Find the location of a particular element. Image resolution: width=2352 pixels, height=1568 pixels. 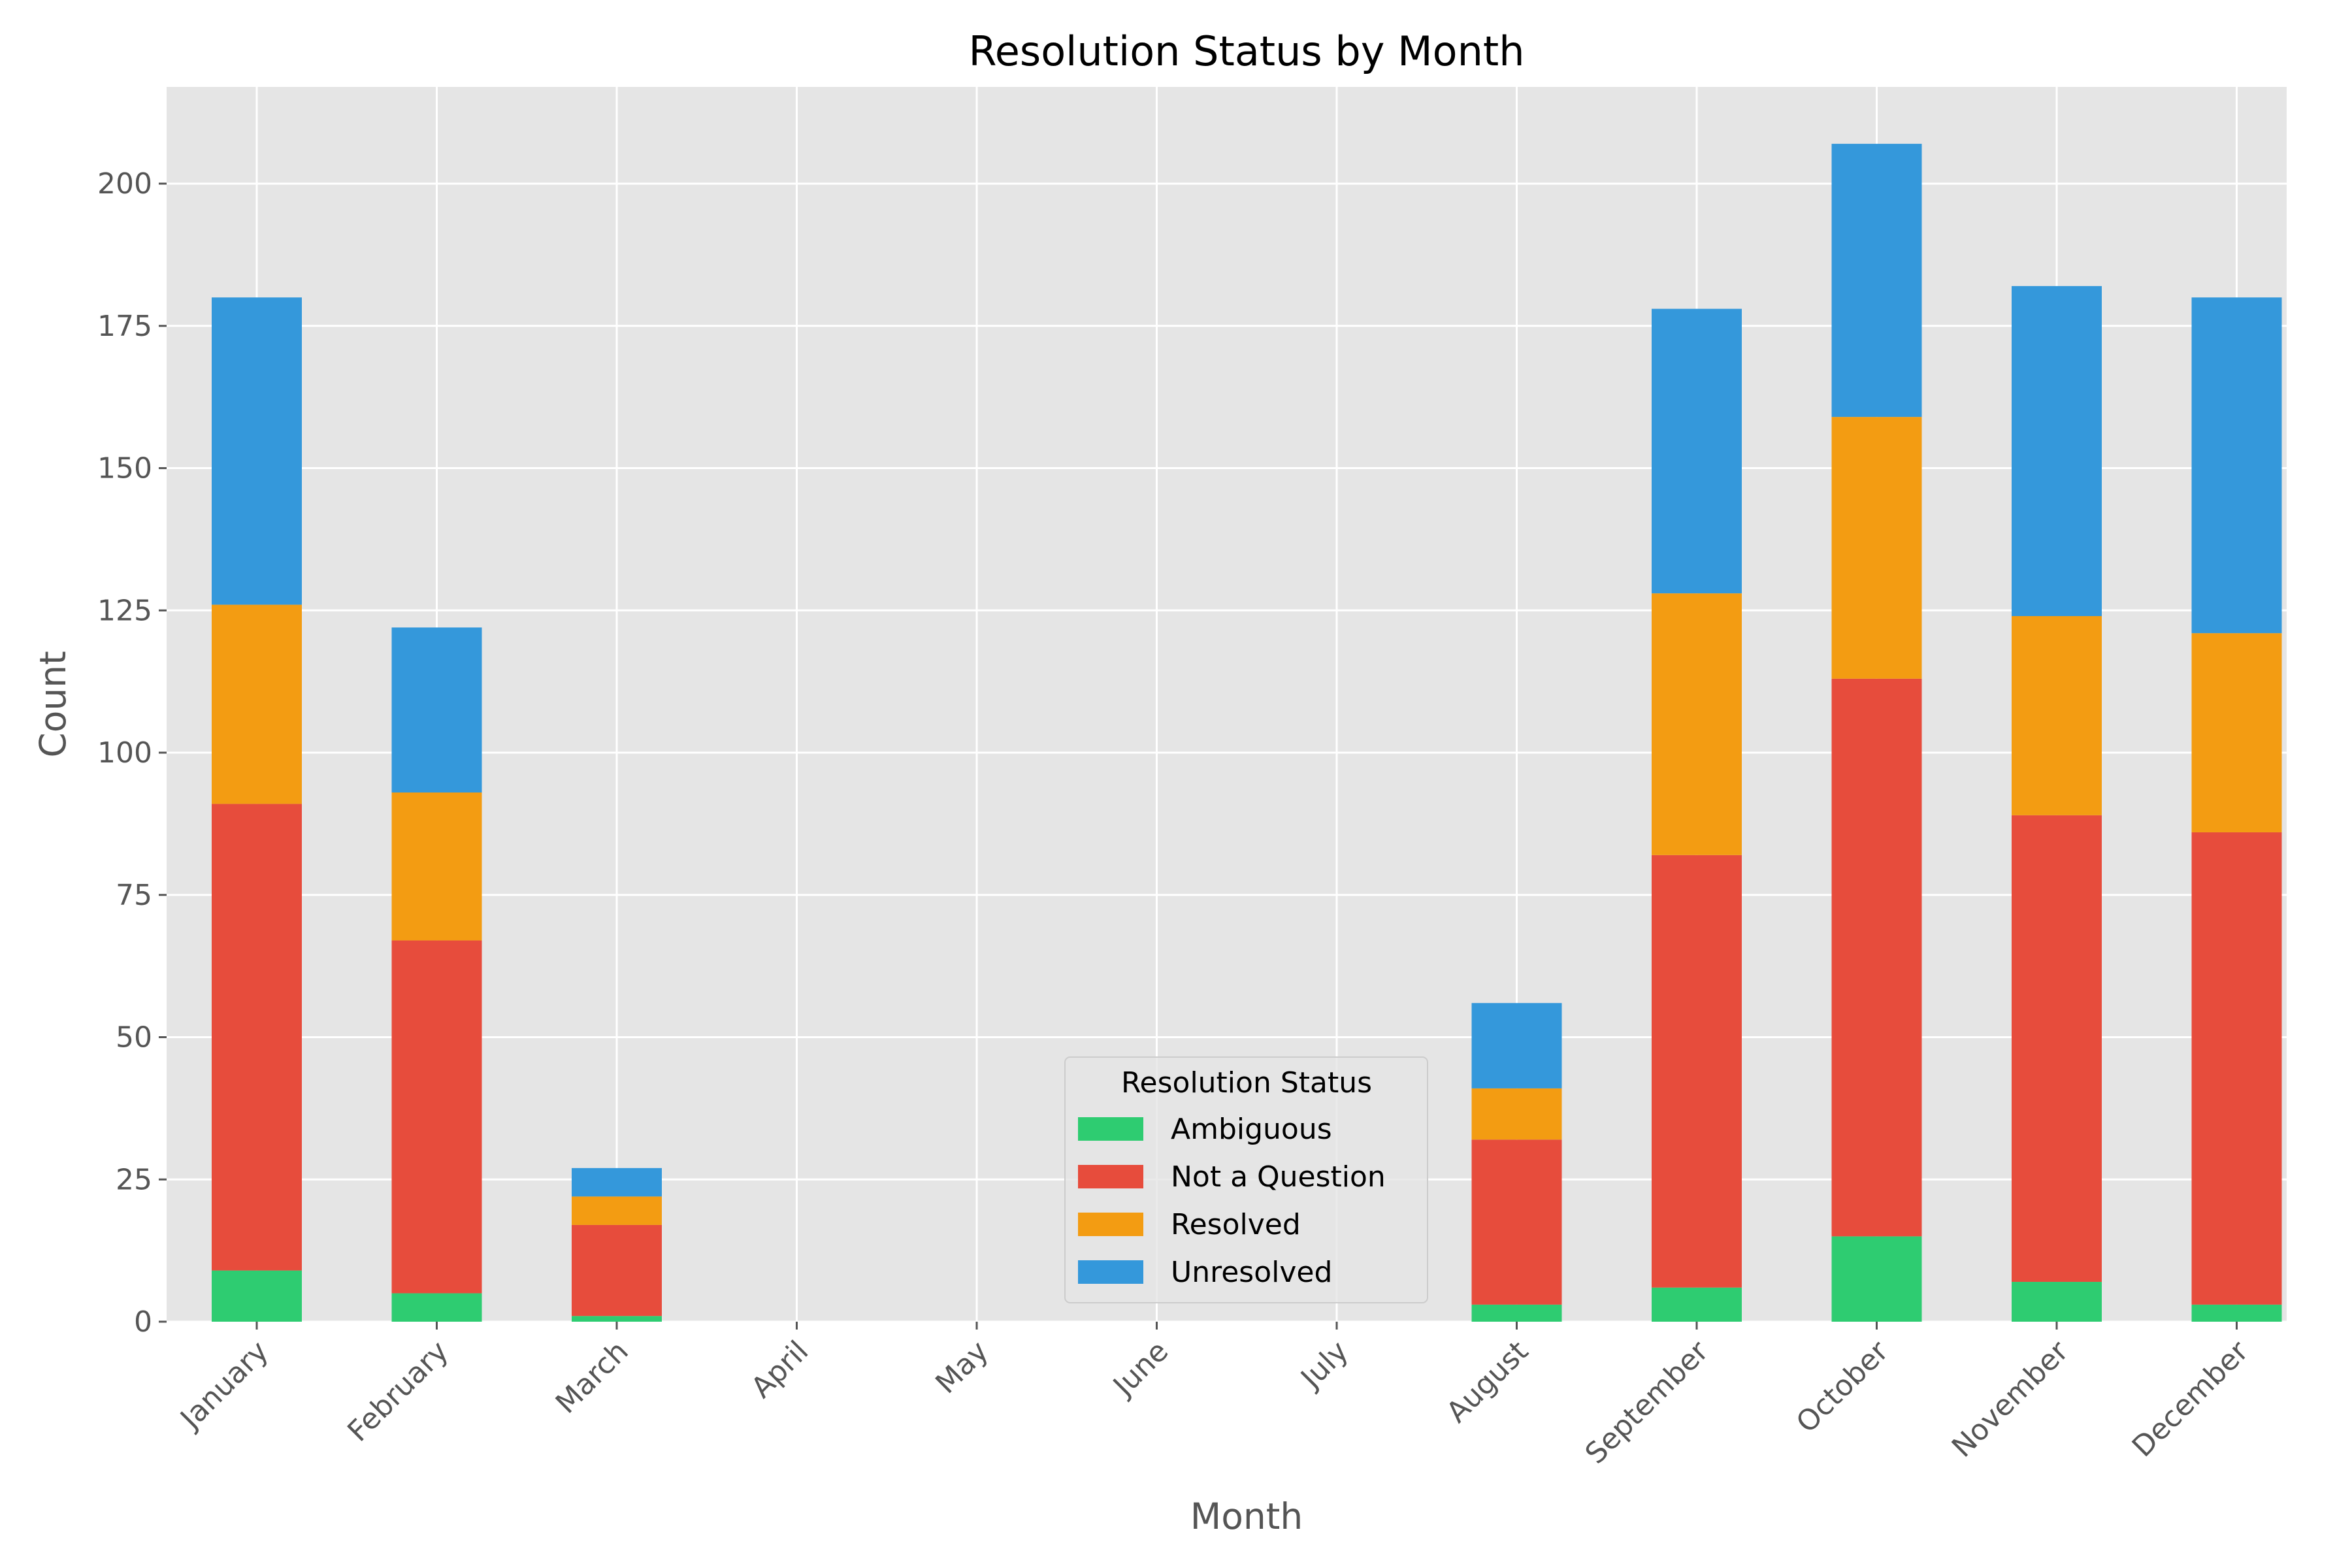

legend-label: Ambiguous is located at coordinates (1251, 1129).